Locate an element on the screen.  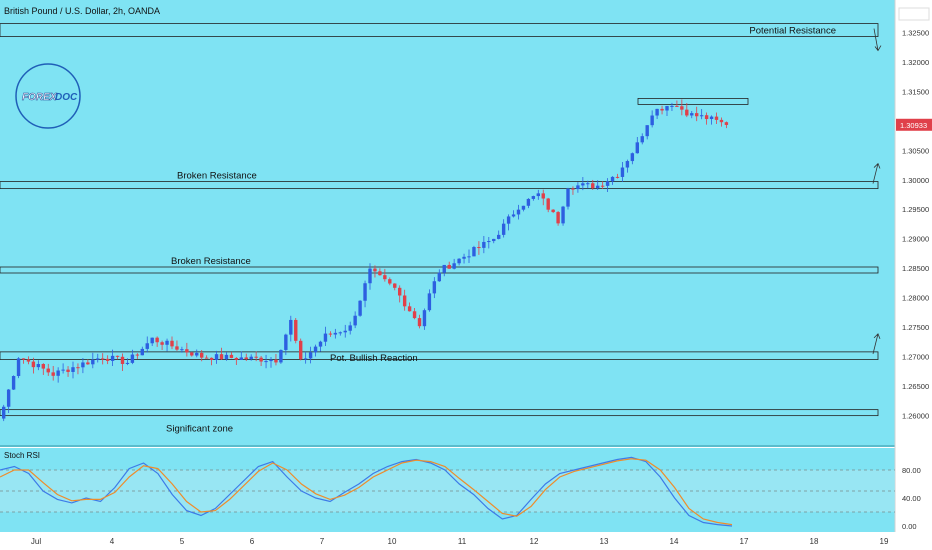
stoch-layer: Stoch RSI 80.00 40.00 0.00 is located at coordinates (460, 491).